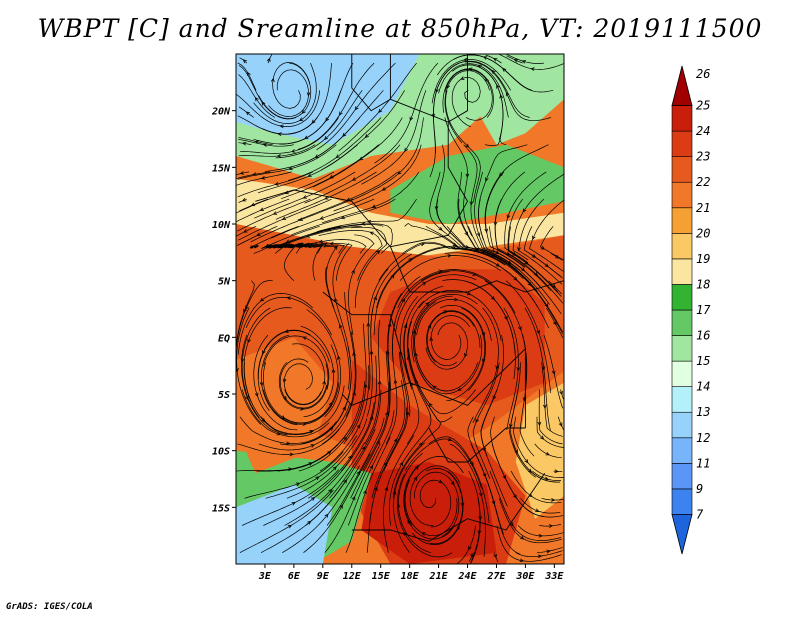 The width and height of the screenshot is (800, 618). Describe the element at coordinates (539, 450) in the screenshot. I see `field-region` at that location.